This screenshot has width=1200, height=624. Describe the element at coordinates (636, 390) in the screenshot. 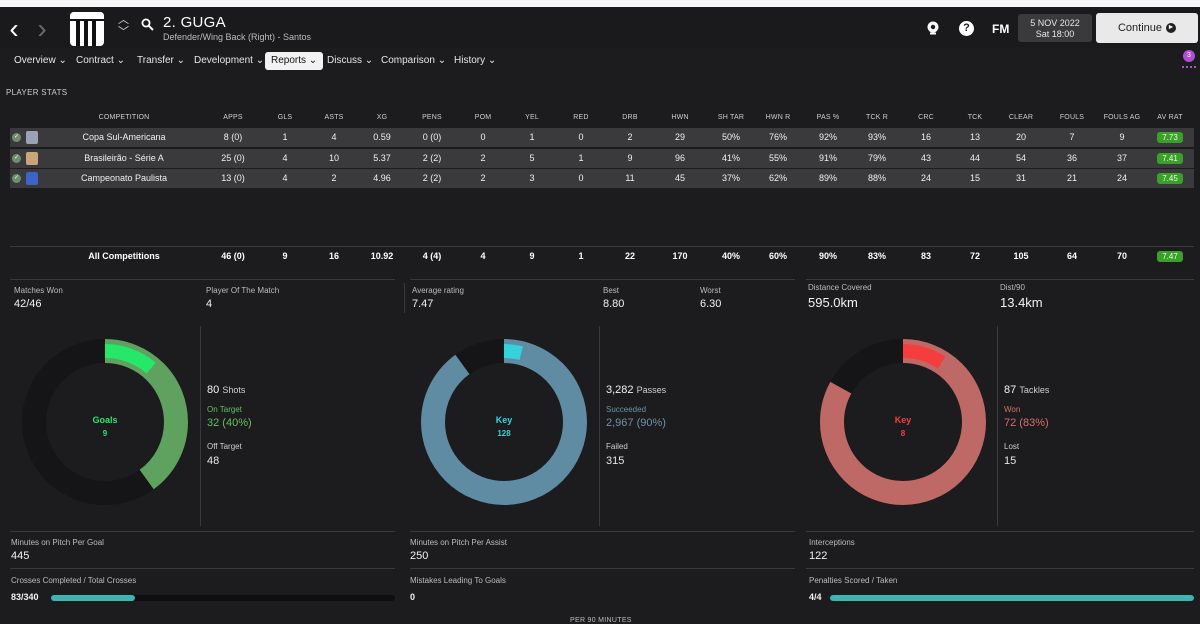

I see `passes-total: 3,282 Passes` at that location.